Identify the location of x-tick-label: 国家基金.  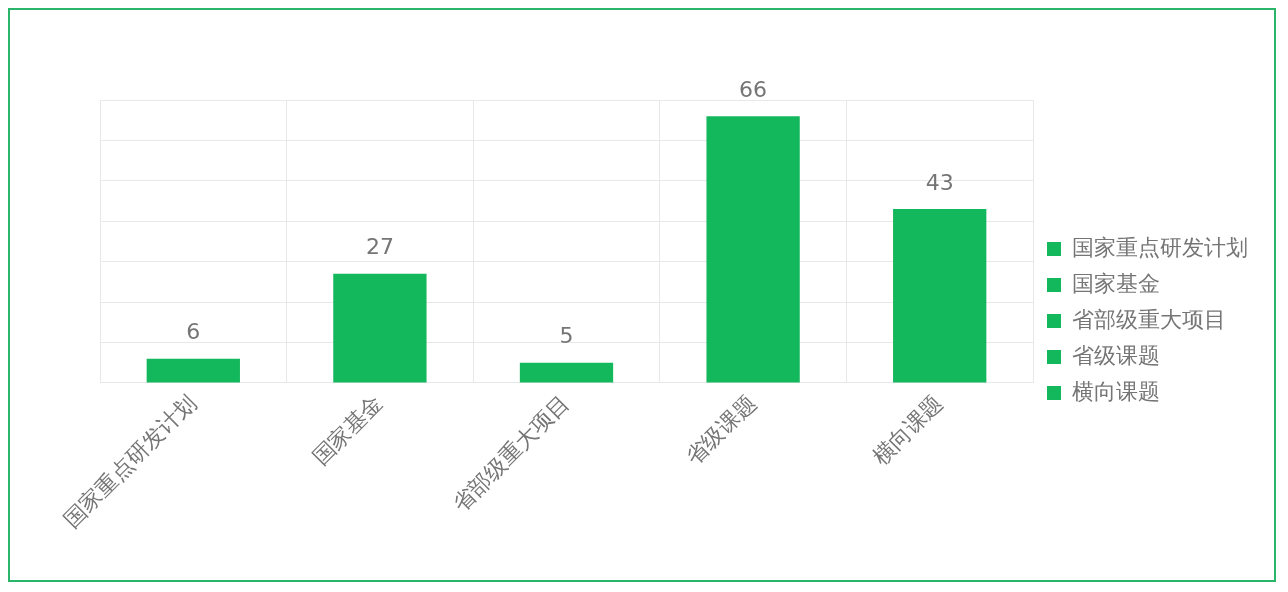
(347, 430).